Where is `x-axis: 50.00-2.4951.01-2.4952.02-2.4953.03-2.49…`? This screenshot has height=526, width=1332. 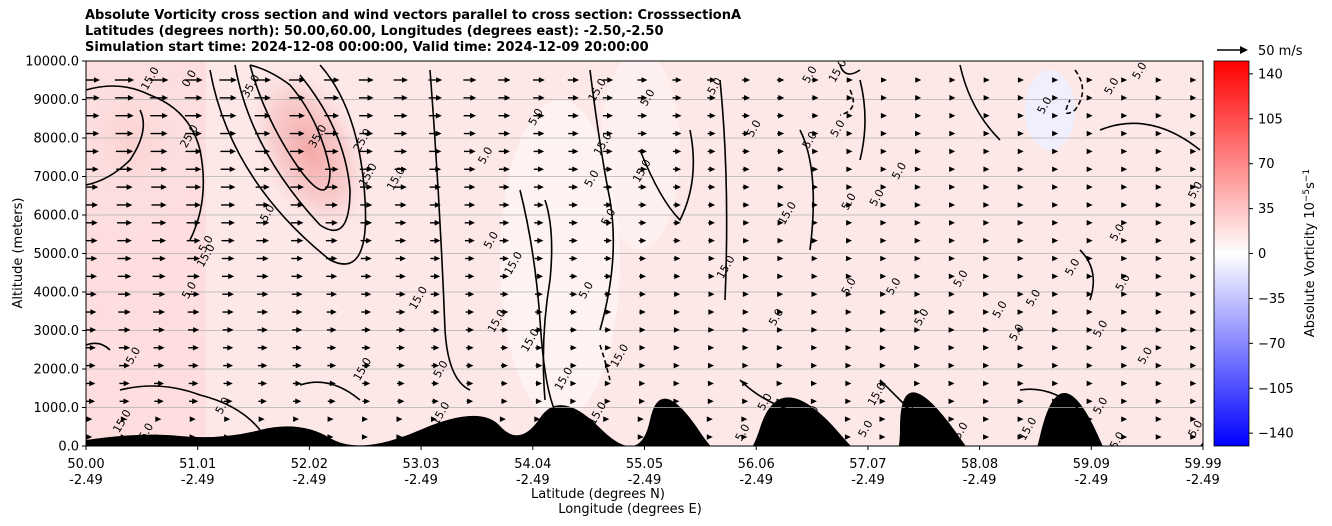 x-axis: 50.00-2.4951.01-2.4952.02-2.4953.03-2.49… is located at coordinates (644, 467).